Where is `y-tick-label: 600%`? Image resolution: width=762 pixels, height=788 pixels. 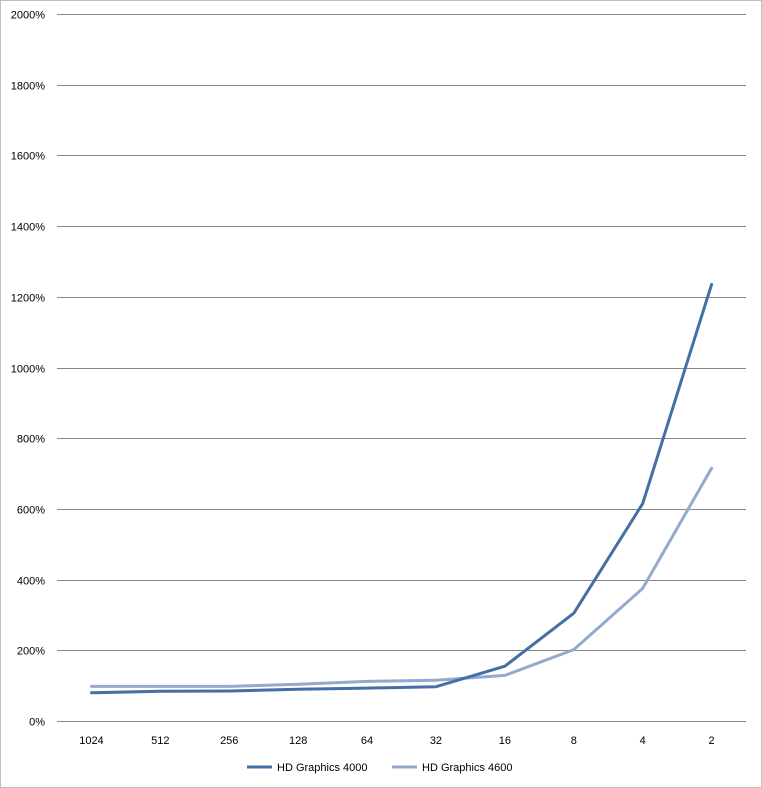 y-tick-label: 600% is located at coordinates (31, 511).